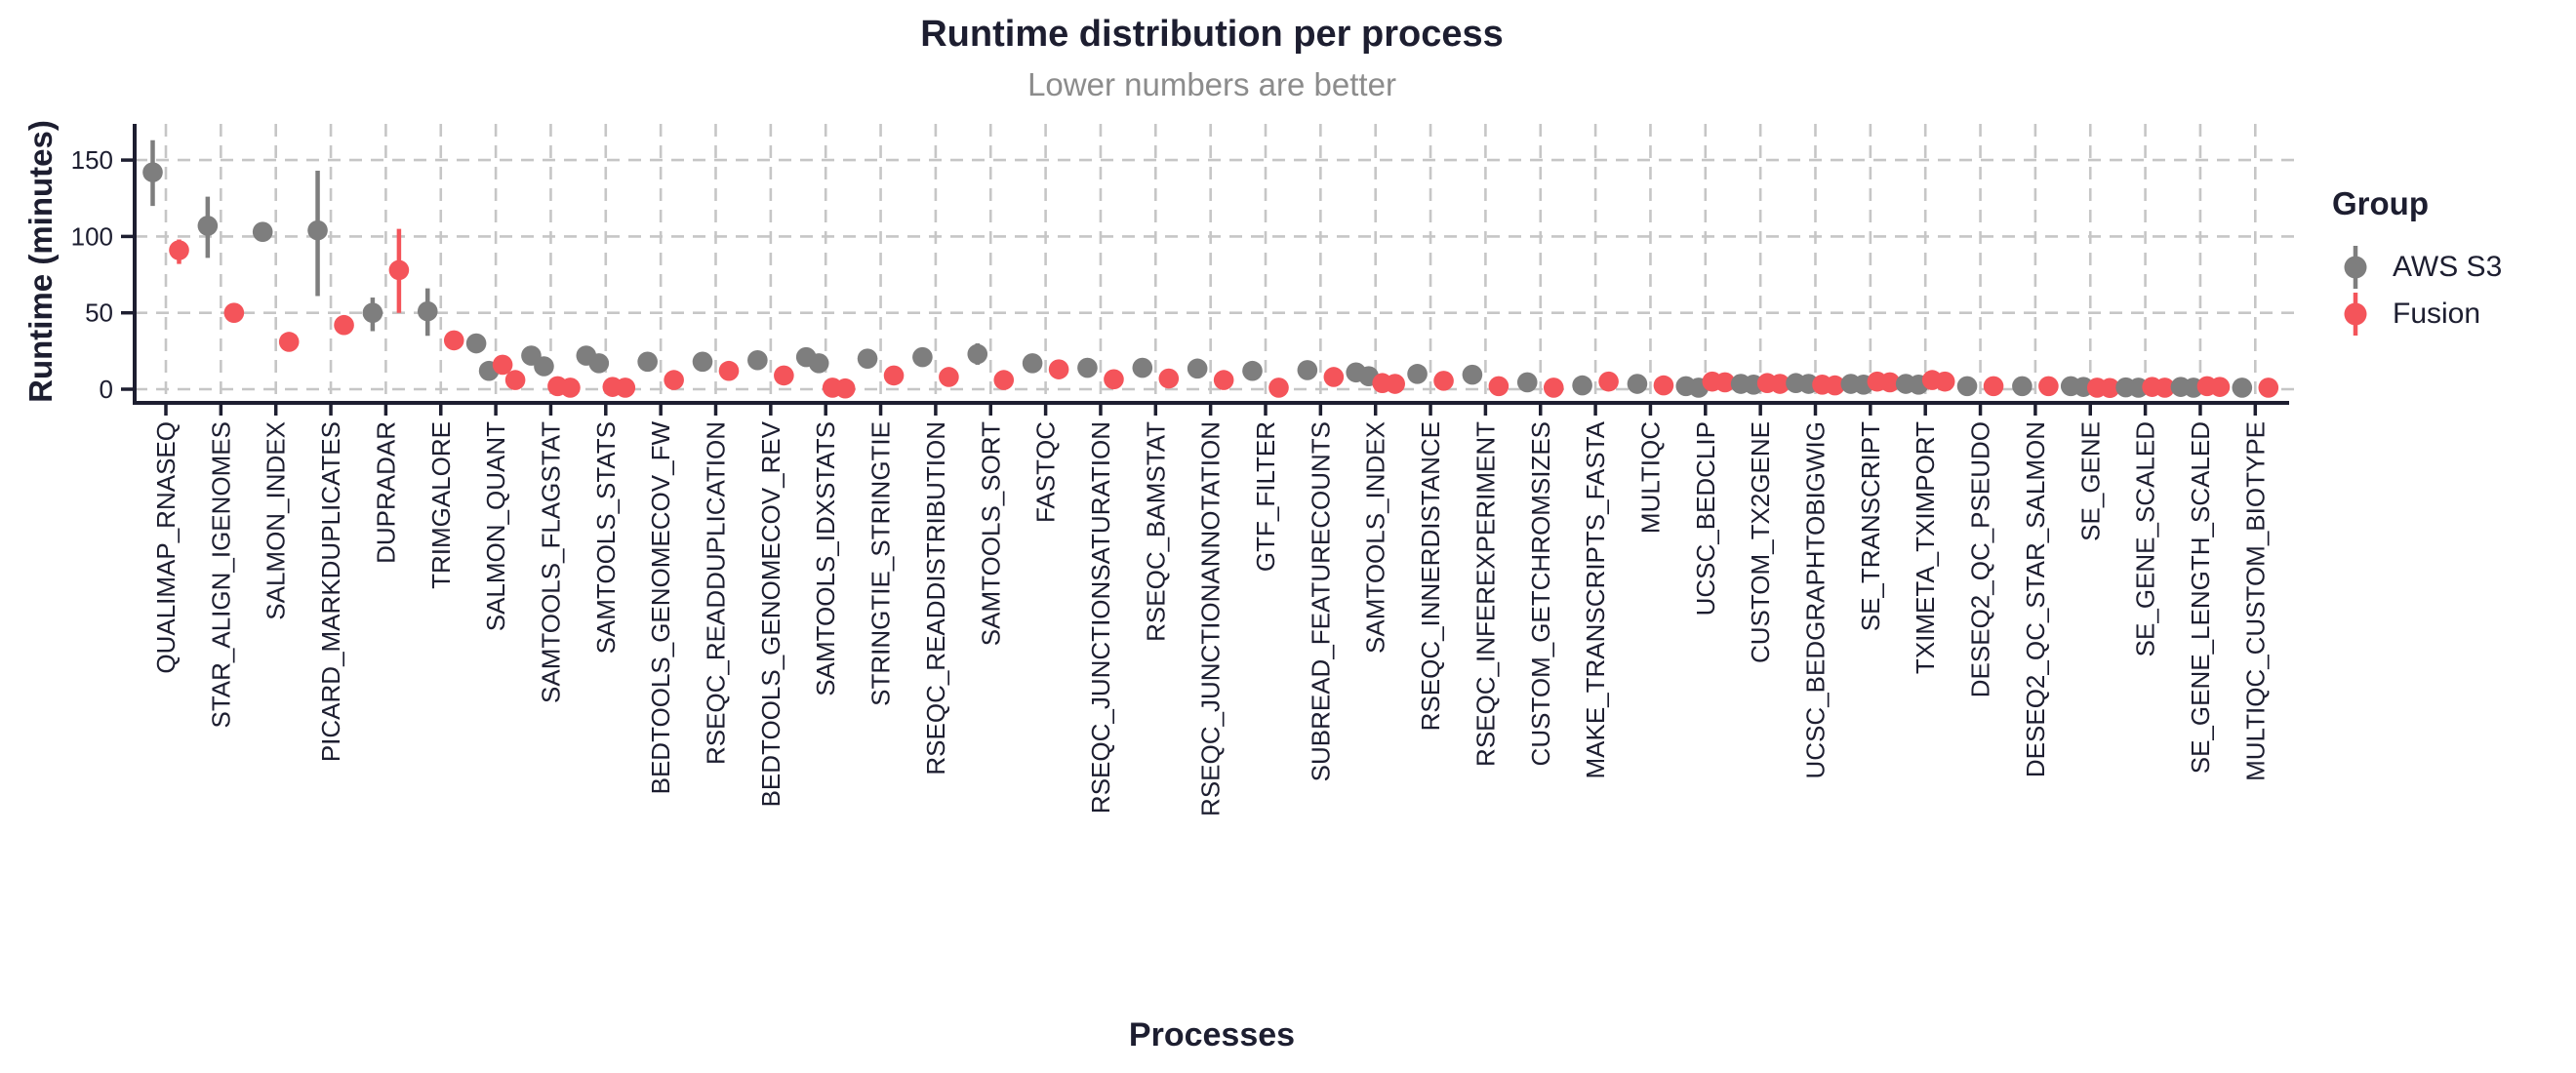 The image size is (2576, 1073). Describe the element at coordinates (935, 598) in the screenshot. I see `x-tick-label: RSEQC_READDISTRIBUTION` at that location.